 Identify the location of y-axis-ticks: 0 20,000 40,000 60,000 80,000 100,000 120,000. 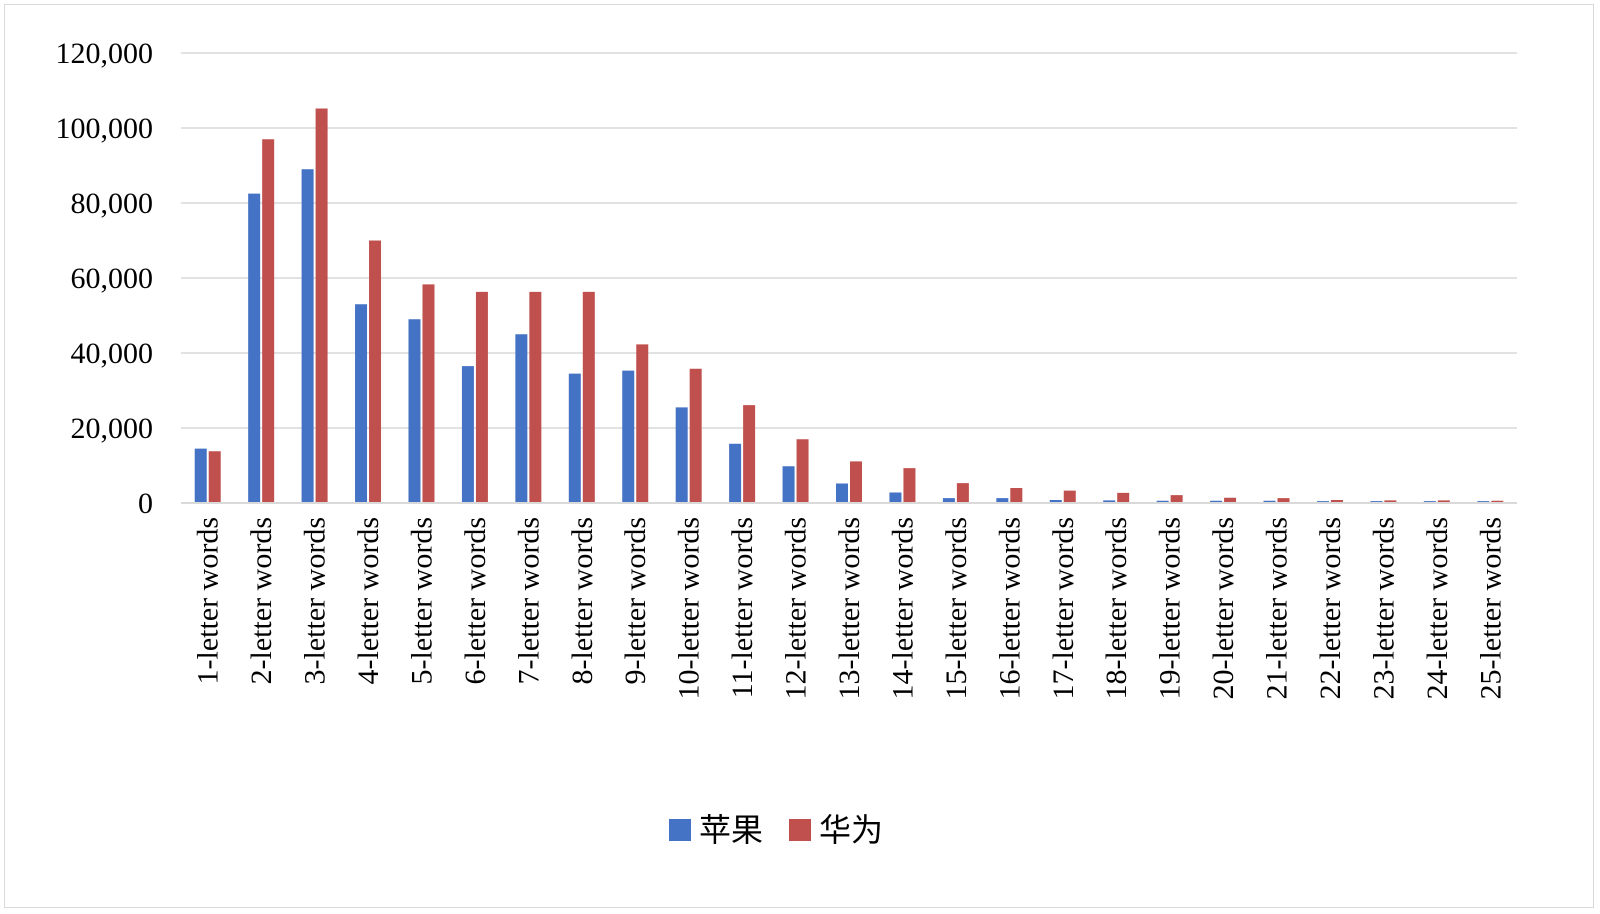
(105, 278).